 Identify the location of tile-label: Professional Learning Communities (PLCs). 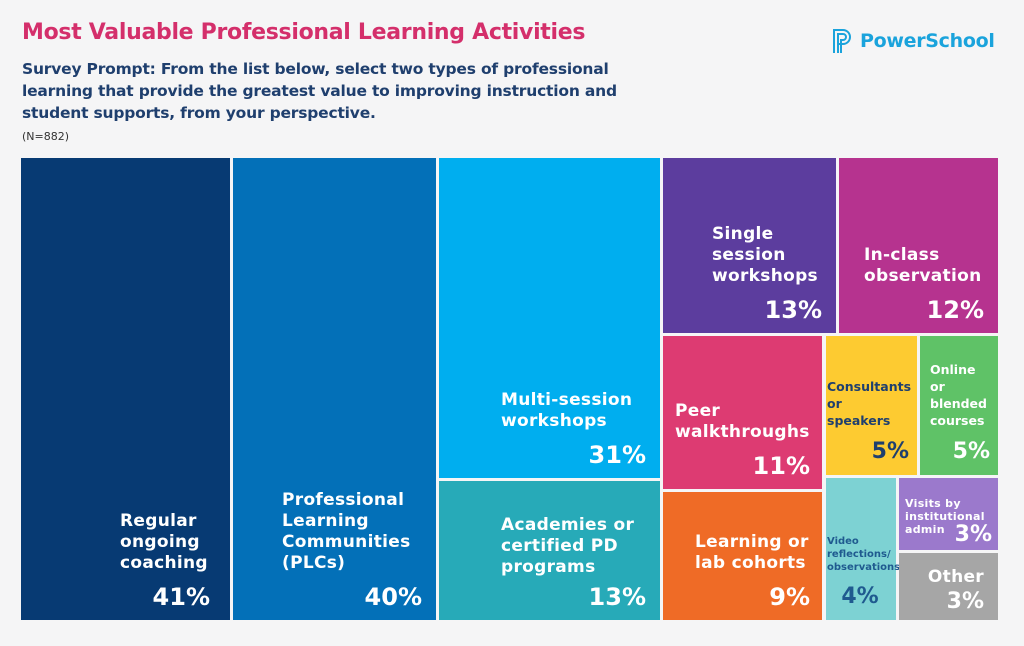
(346, 531).